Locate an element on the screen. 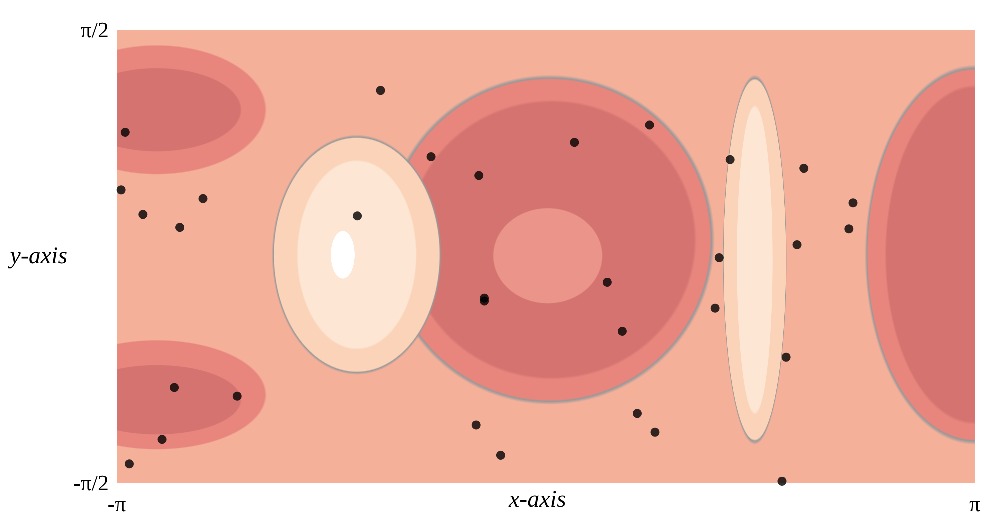  x-axis-title: x-axis is located at coordinates (537, 500).